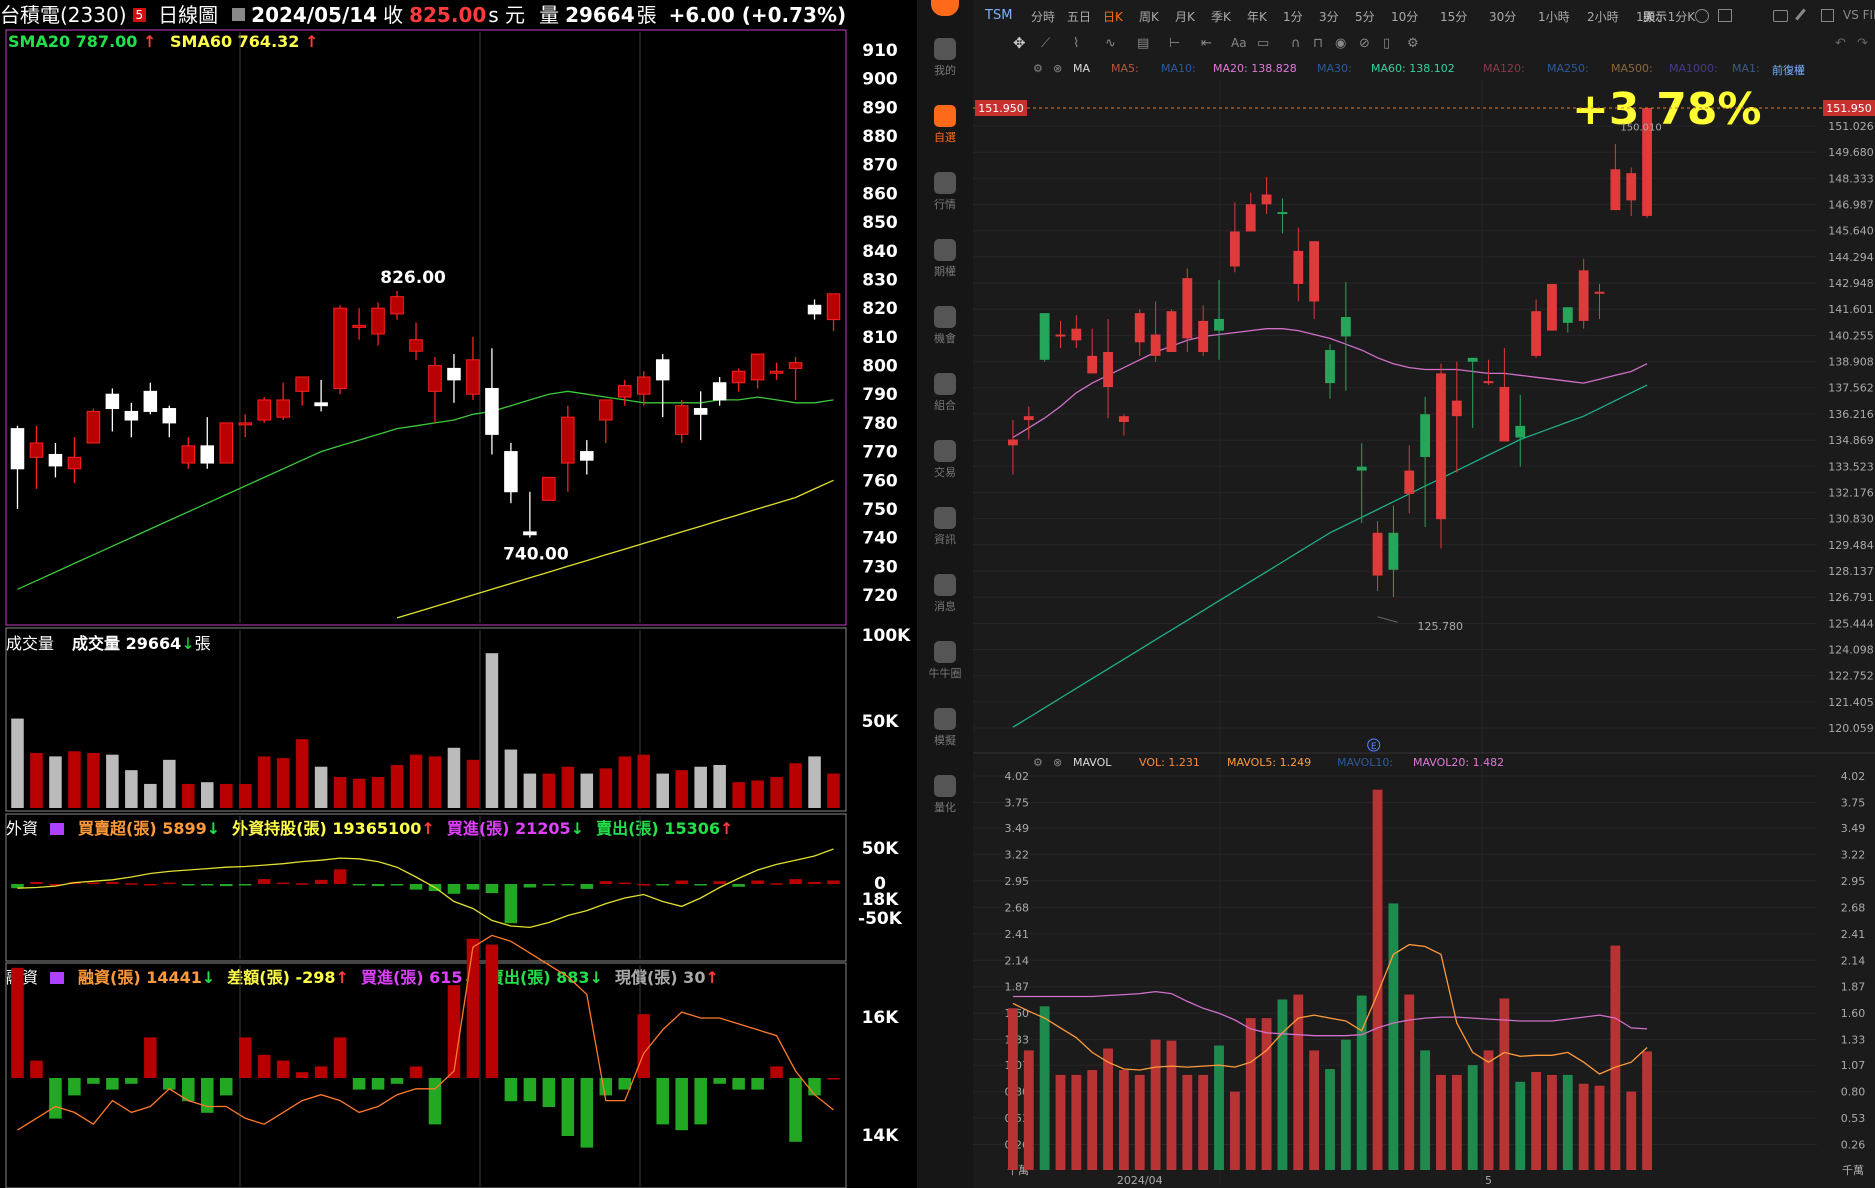 The height and width of the screenshot is (1188, 1875). Describe the element at coordinates (1082, 68) in the screenshot. I see `ma-selector: MA` at that location.